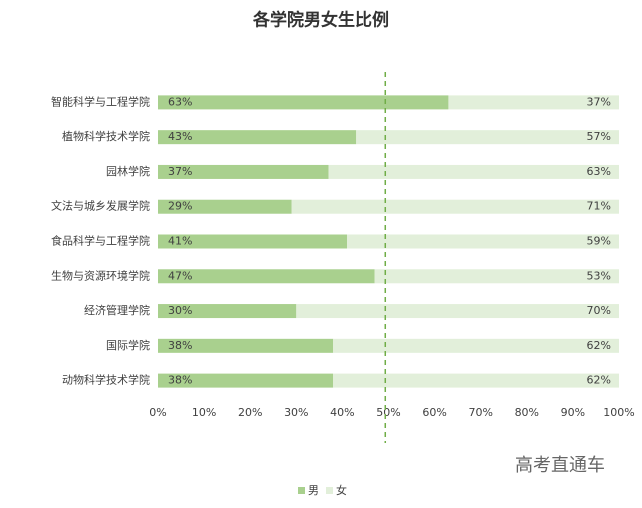 Image resolution: width=642 pixels, height=508 pixels. I want to click on x-tick-label: 10%, so click(204, 412).